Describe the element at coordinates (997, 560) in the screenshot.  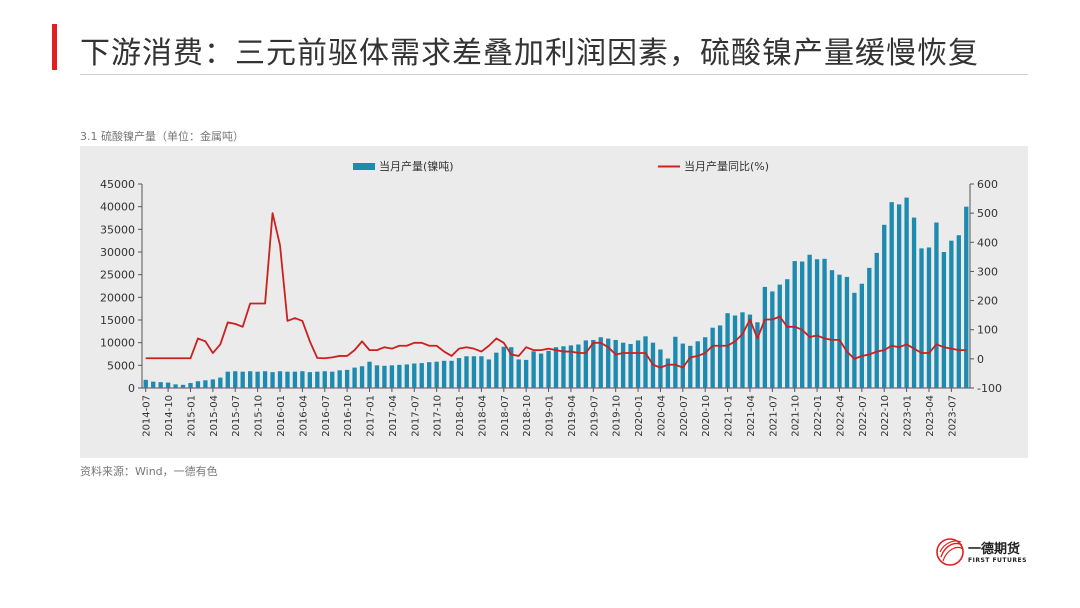
I see `logo-name-en: FIRST FUTURES` at that location.